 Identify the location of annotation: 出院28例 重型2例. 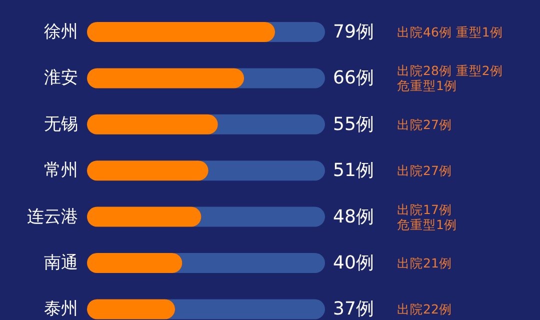
(450, 70).